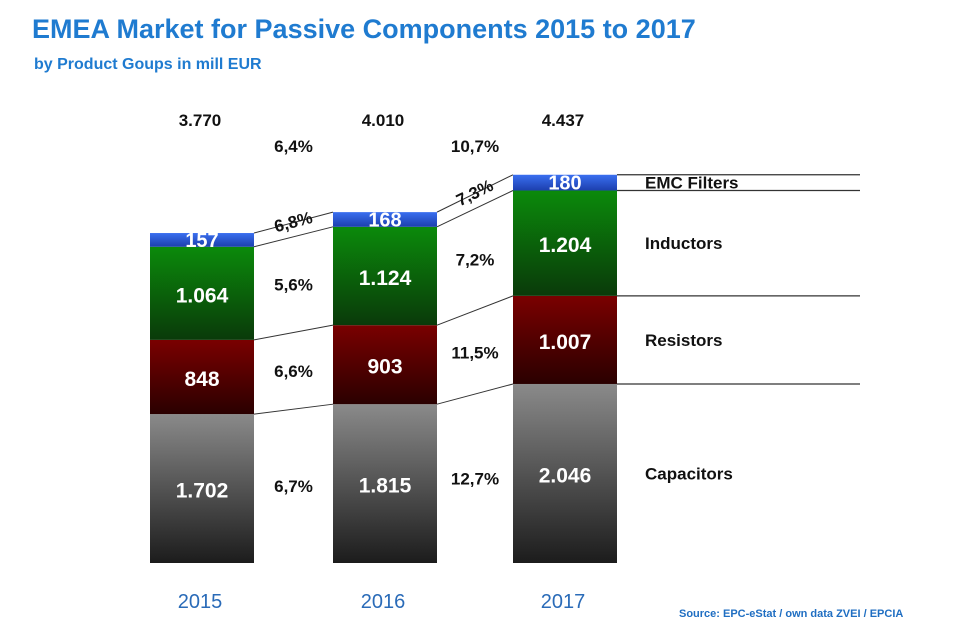 This screenshot has width=960, height=640. I want to click on legend-label-resistors: Resistors, so click(683, 340).